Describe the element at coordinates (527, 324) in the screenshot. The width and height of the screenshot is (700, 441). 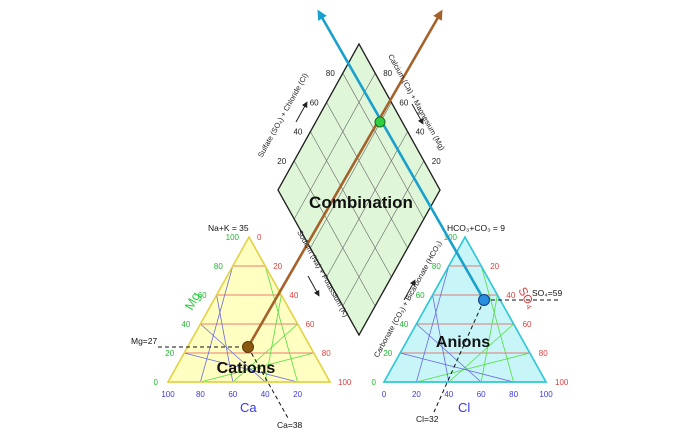
I see `anion-right-tick: 60` at that location.